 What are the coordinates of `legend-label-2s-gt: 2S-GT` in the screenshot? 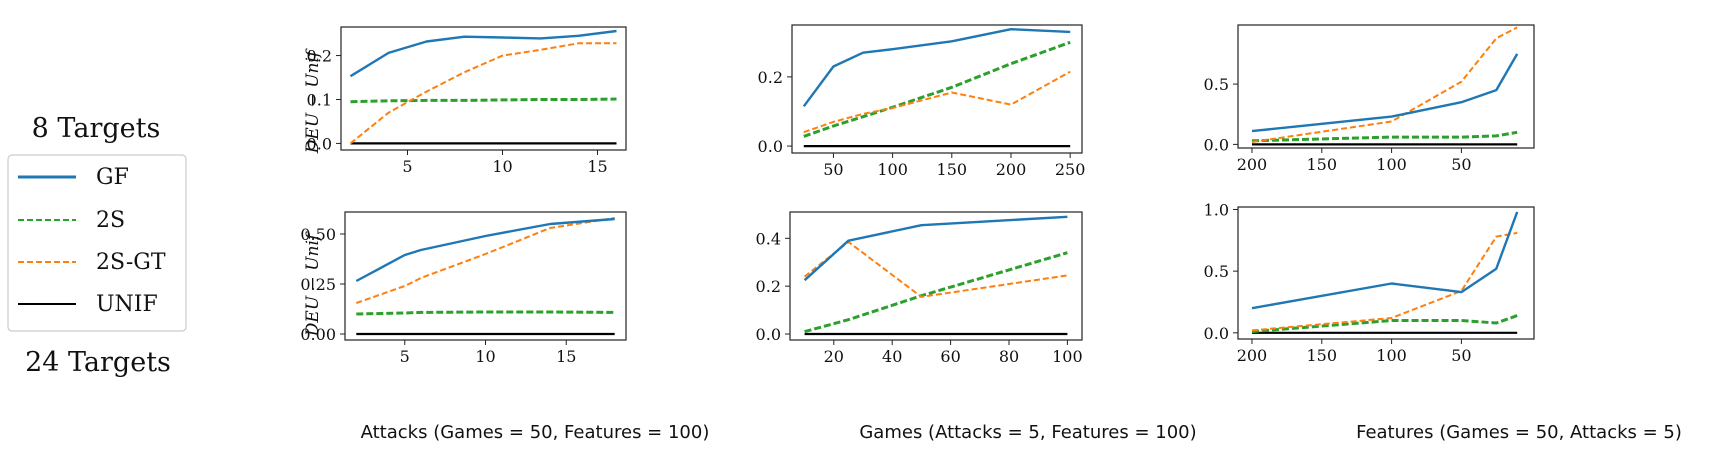 It's located at (131, 262).